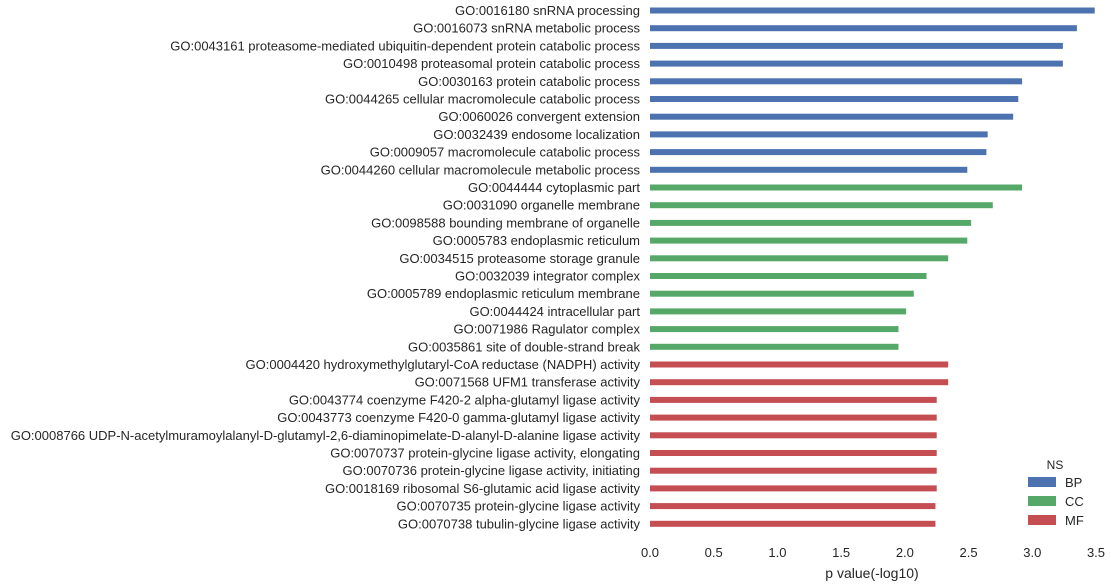 The image size is (1111, 587). What do you see at coordinates (841, 552) in the screenshot?
I see `x-tick-label: 1.5` at bounding box center [841, 552].